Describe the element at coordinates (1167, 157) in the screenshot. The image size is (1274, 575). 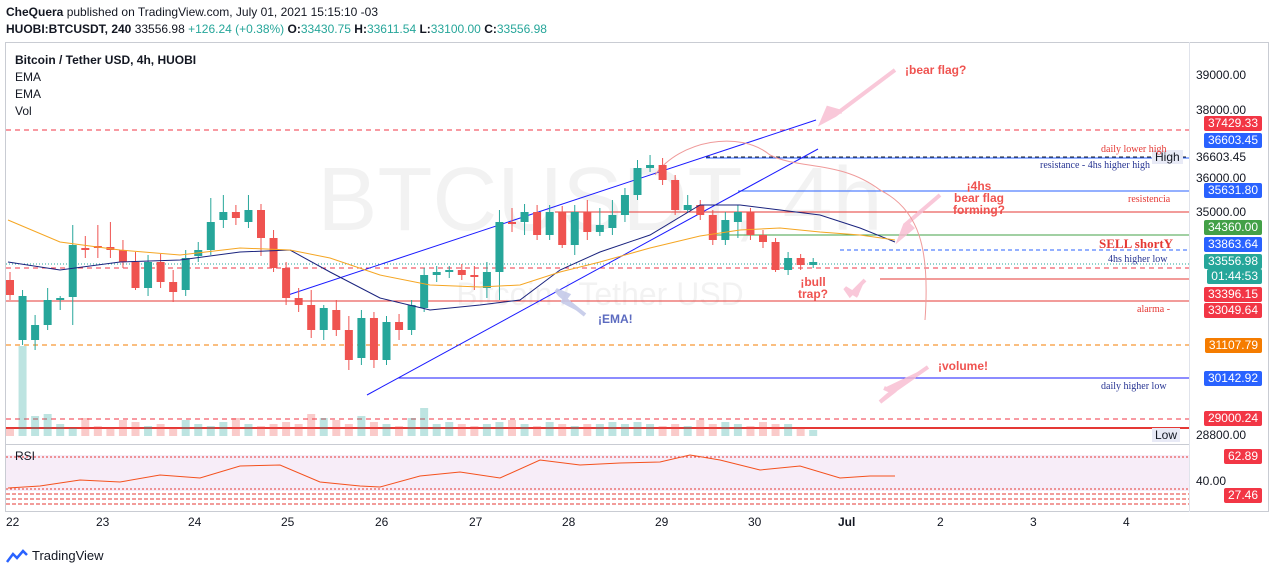
I see `high-tag-label: High` at that location.